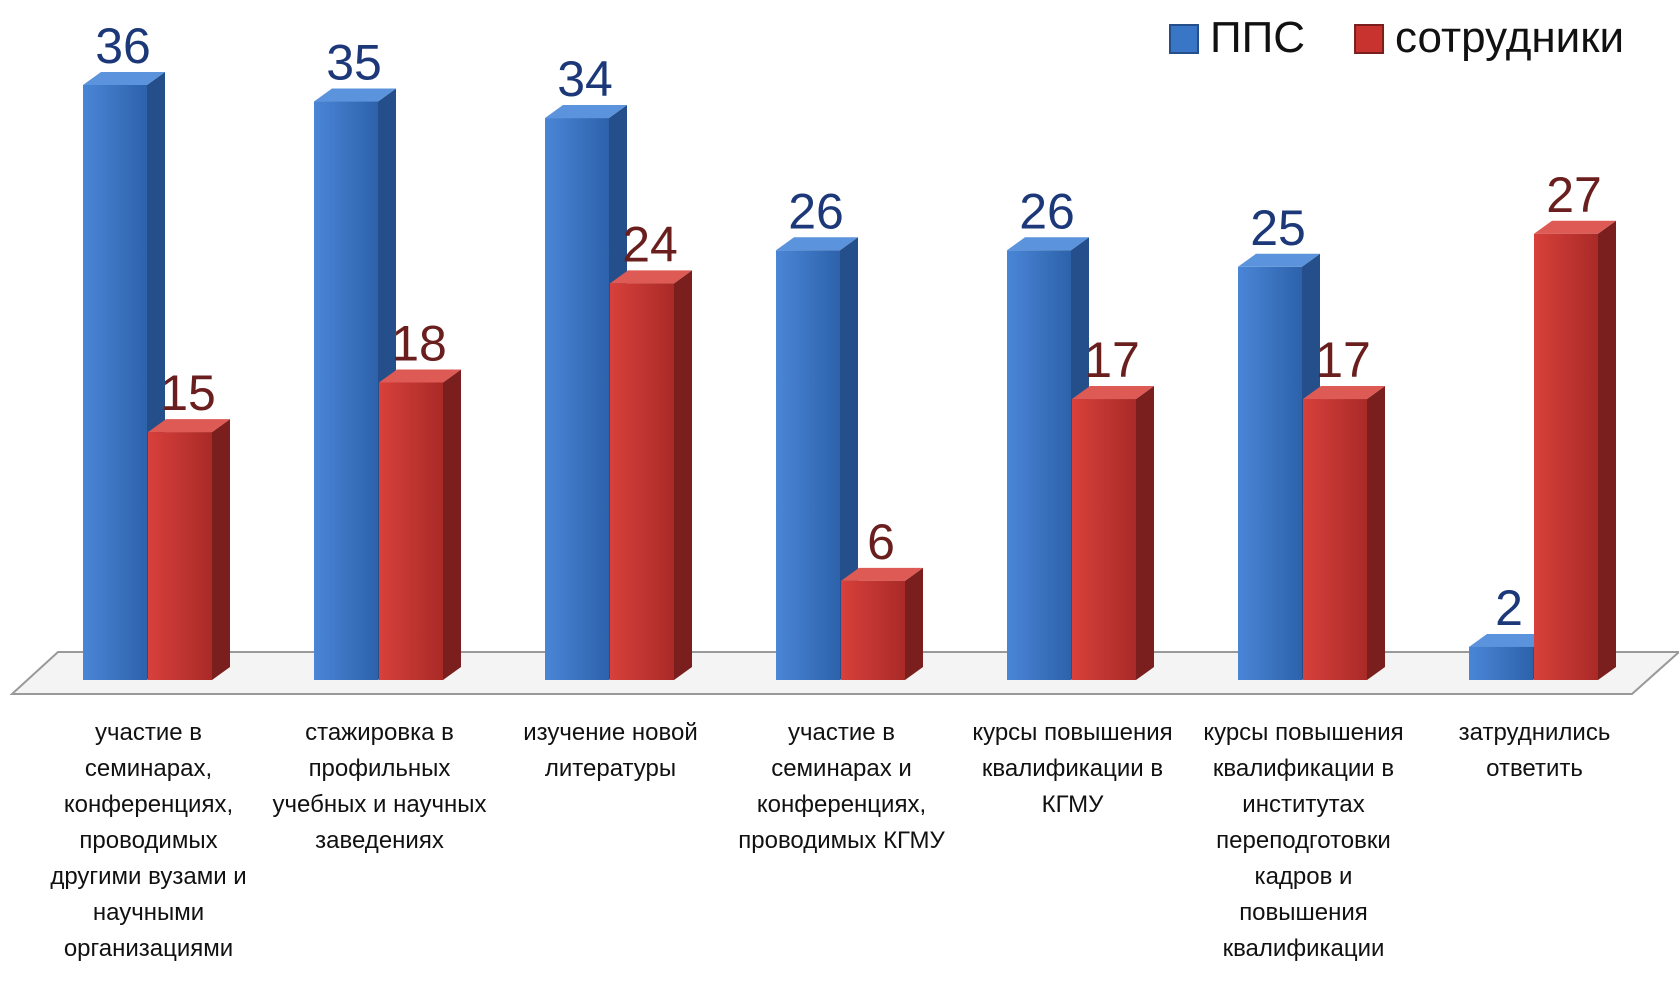 The image size is (1679, 997). I want to click on legend-label: сотрудники, so click(1509, 37).